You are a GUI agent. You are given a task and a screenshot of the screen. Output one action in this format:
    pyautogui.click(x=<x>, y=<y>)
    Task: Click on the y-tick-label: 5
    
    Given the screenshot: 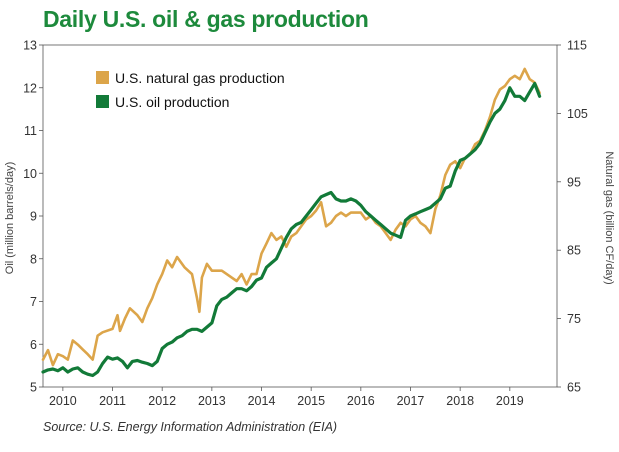 What is the action you would take?
    pyautogui.click(x=33, y=388)
    